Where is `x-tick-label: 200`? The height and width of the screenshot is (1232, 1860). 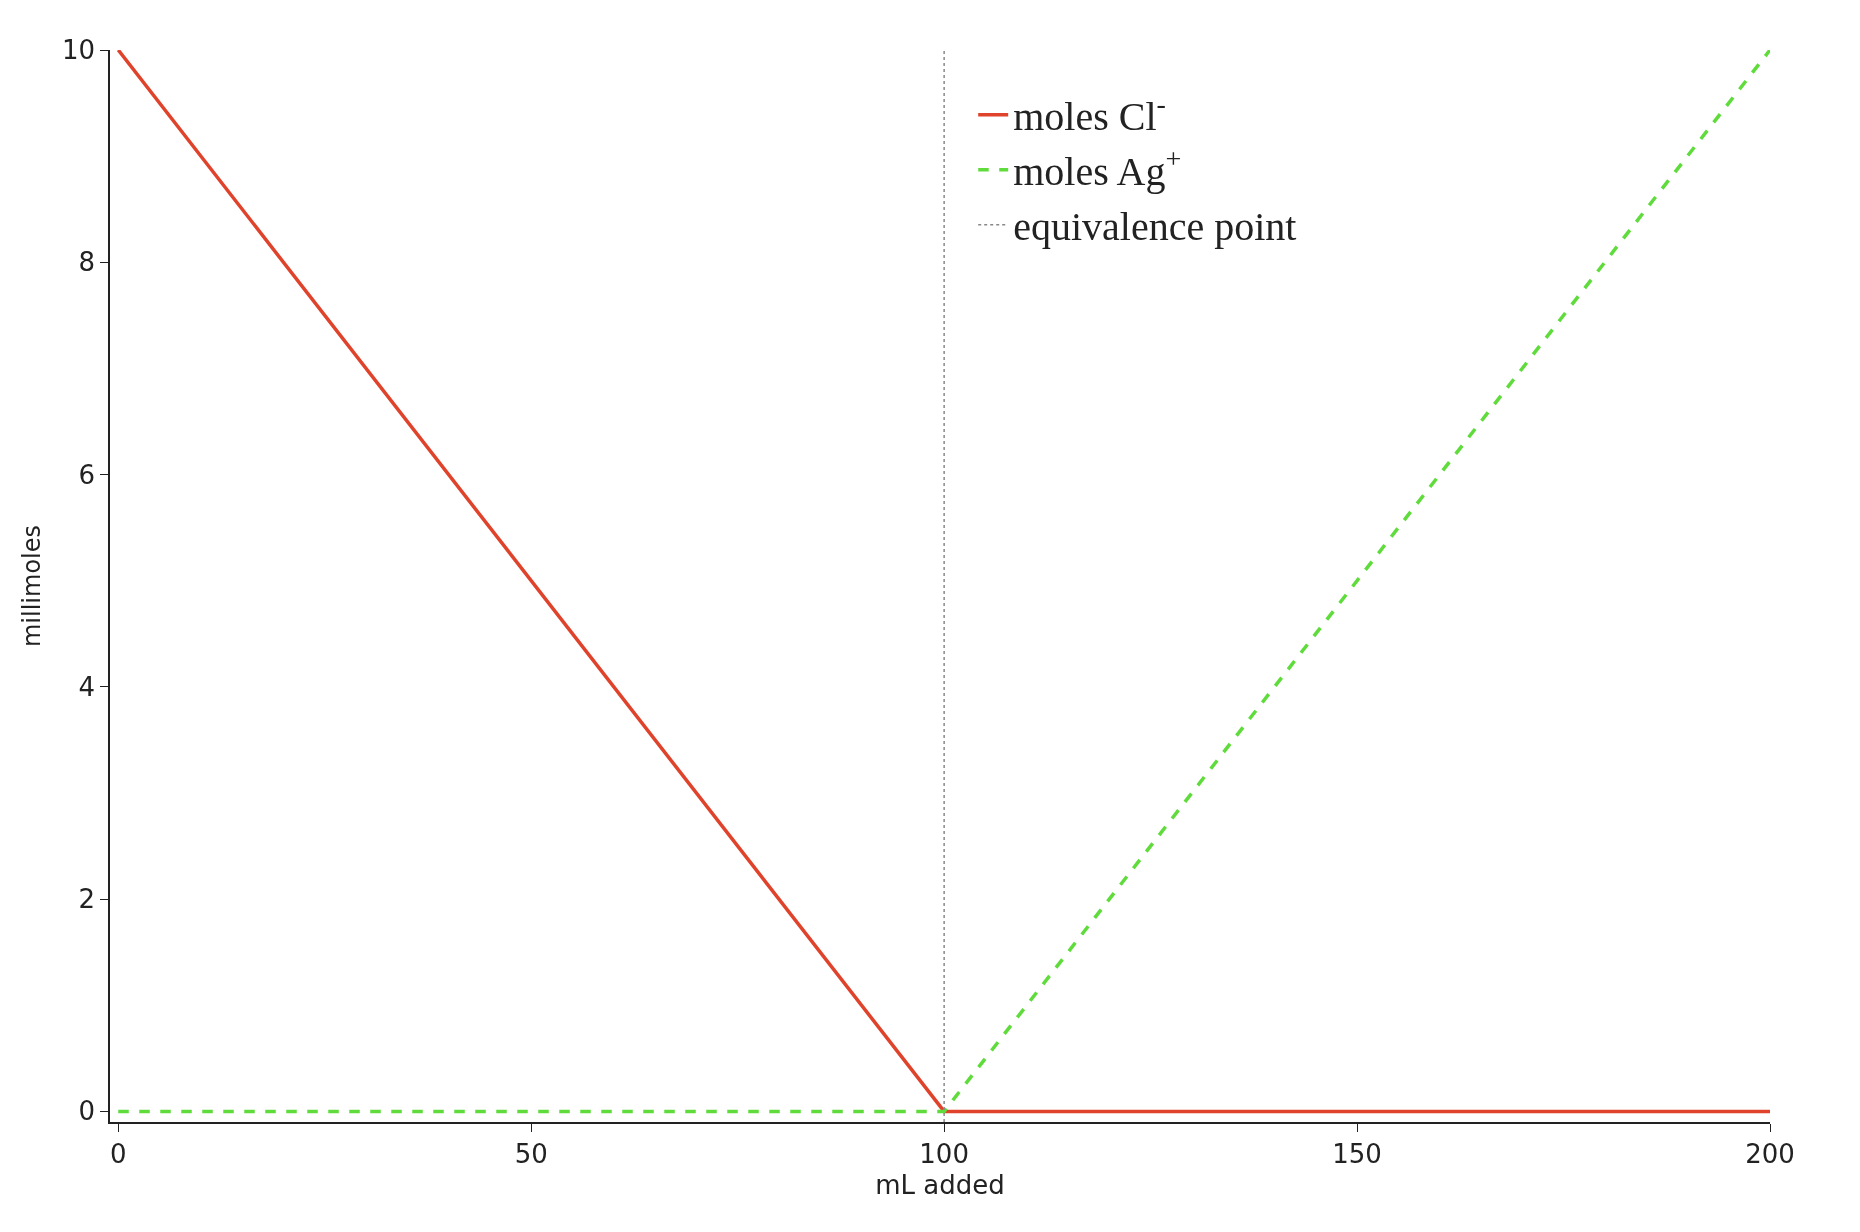
x-tick-label: 200 is located at coordinates (1770, 1153).